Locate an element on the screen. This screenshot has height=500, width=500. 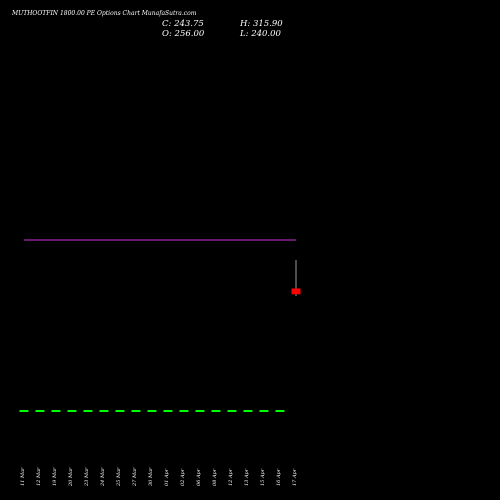
open-value: O: 256.00 is located at coordinates (183, 34).